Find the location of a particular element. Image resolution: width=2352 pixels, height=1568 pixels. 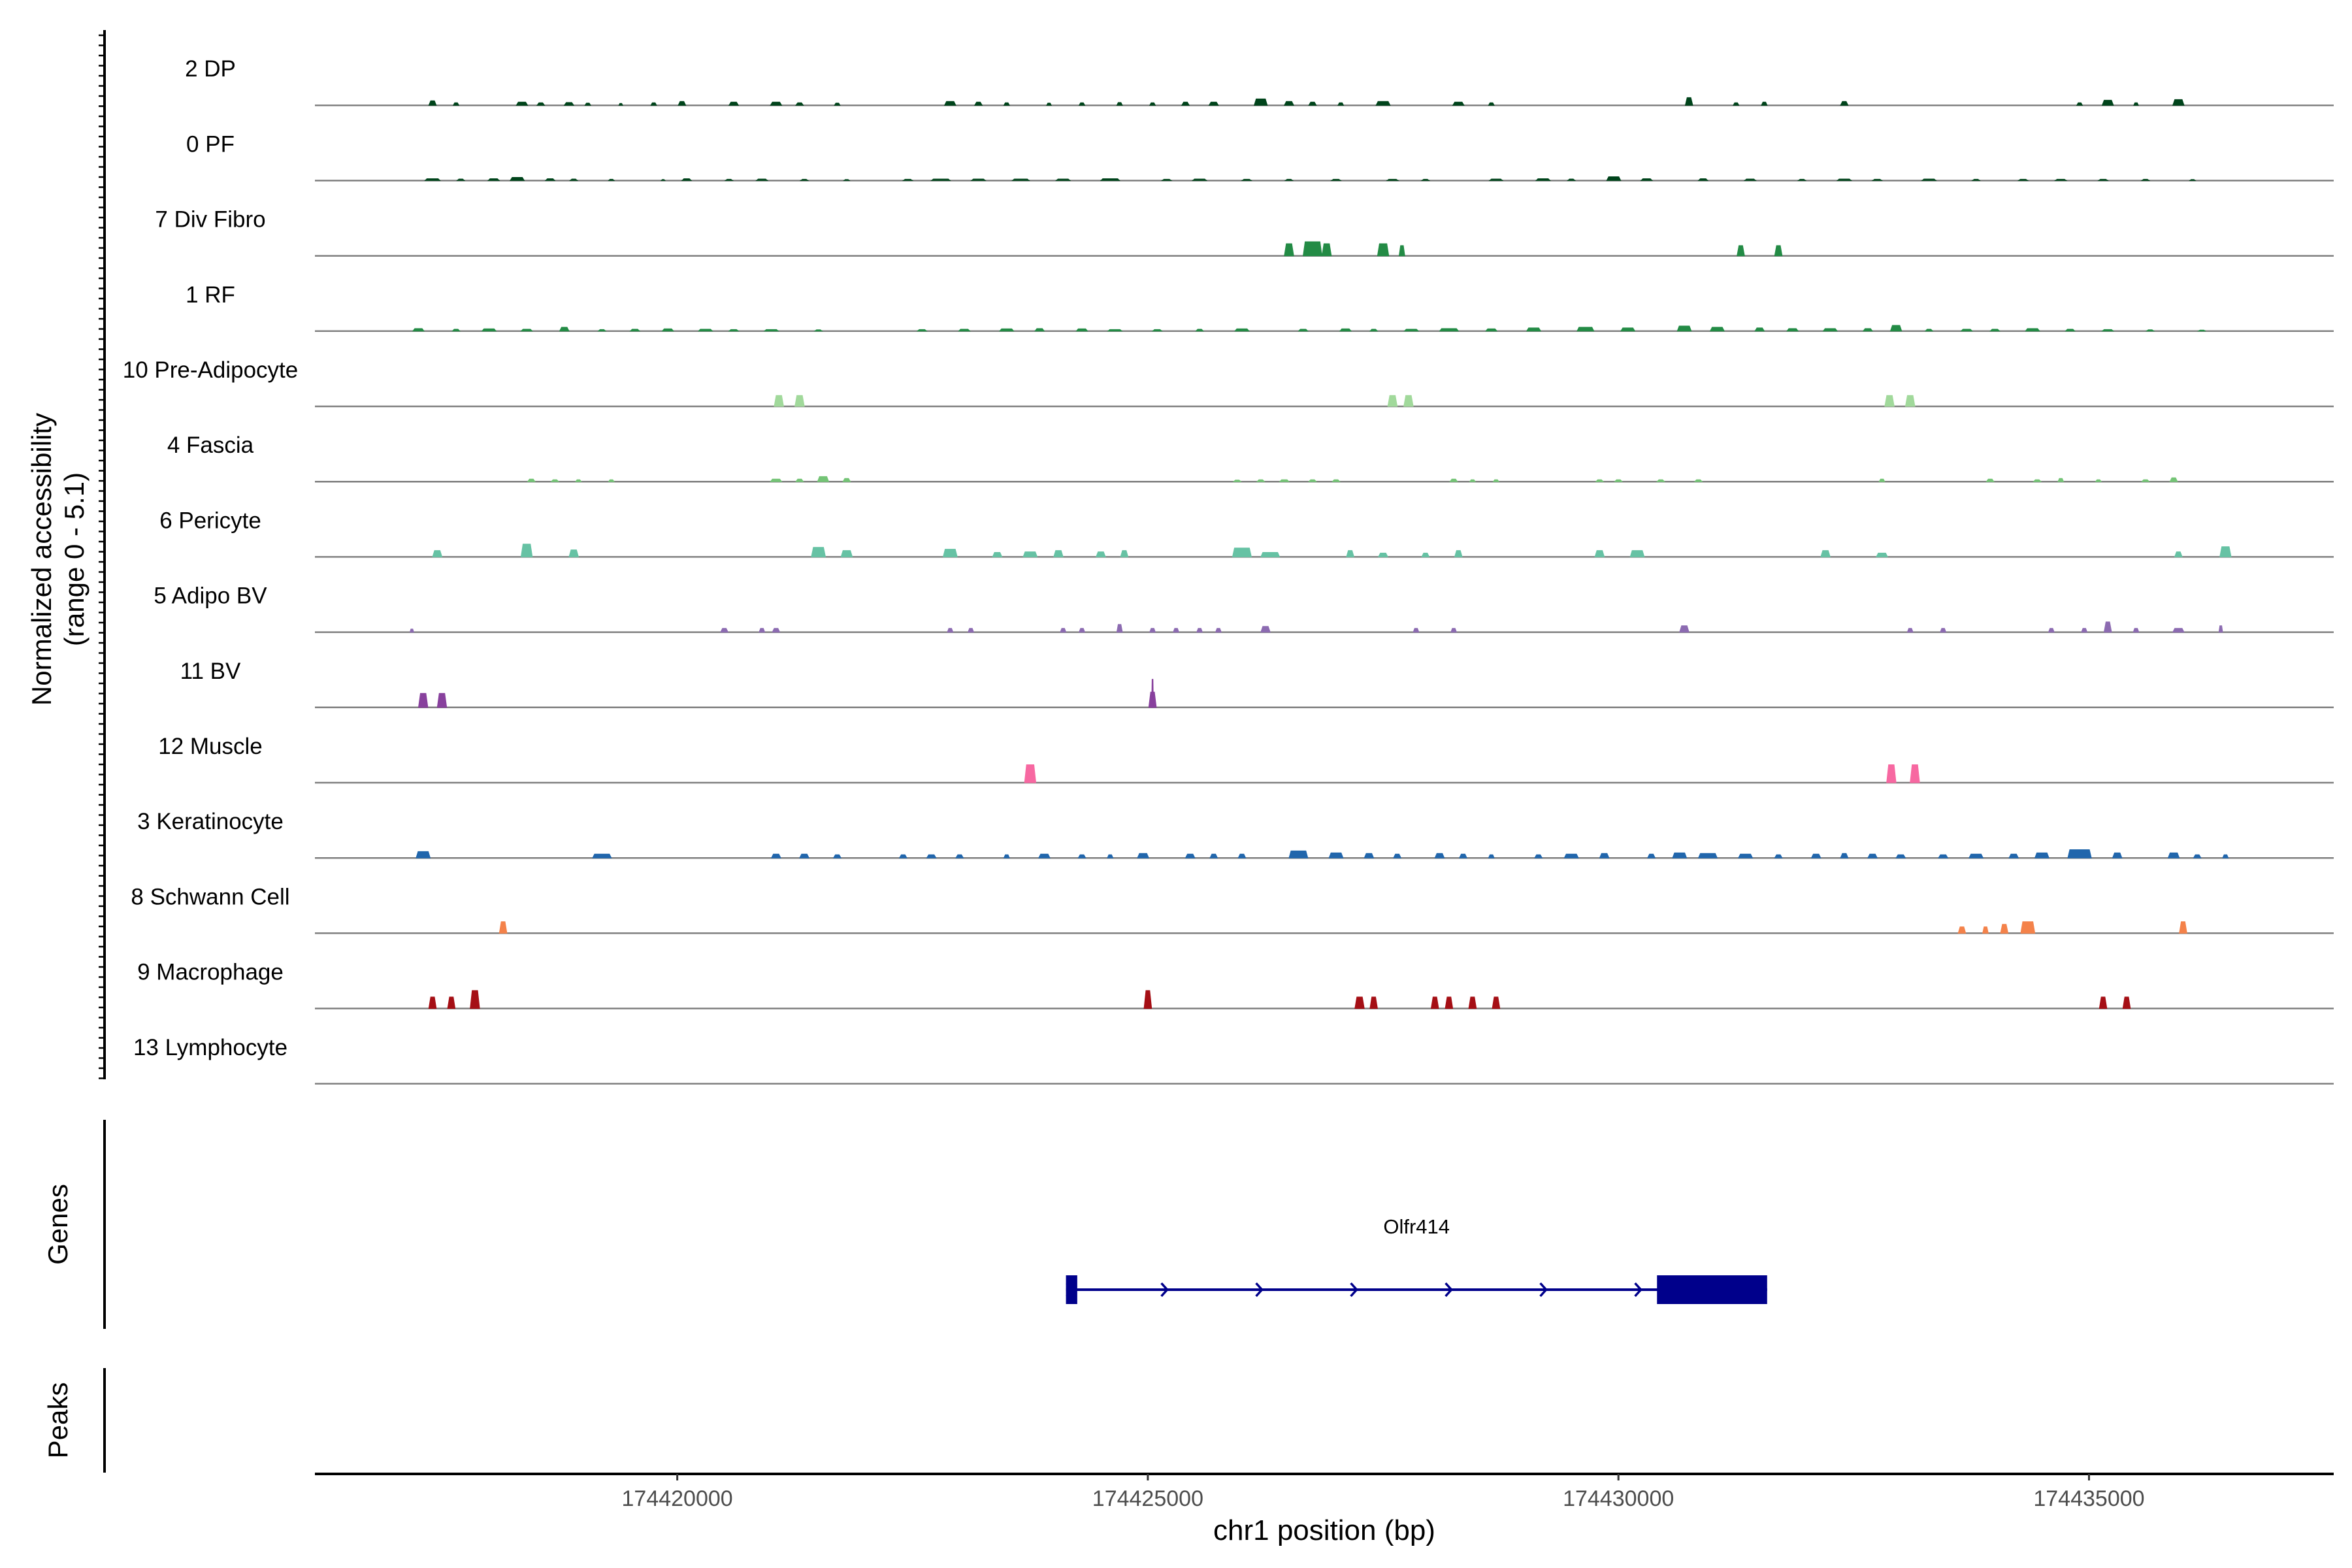

track-label: 3 Keratinocyte is located at coordinates (210, 821).